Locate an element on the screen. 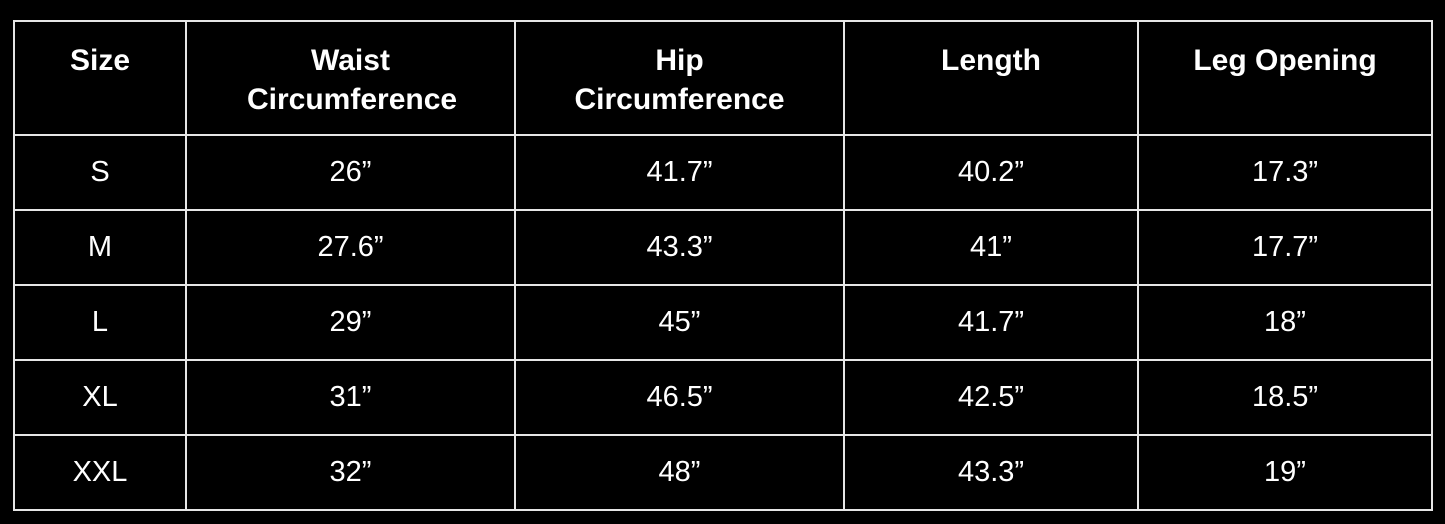 This screenshot has height=524, width=1445. cell-length: 41” is located at coordinates (991, 247).